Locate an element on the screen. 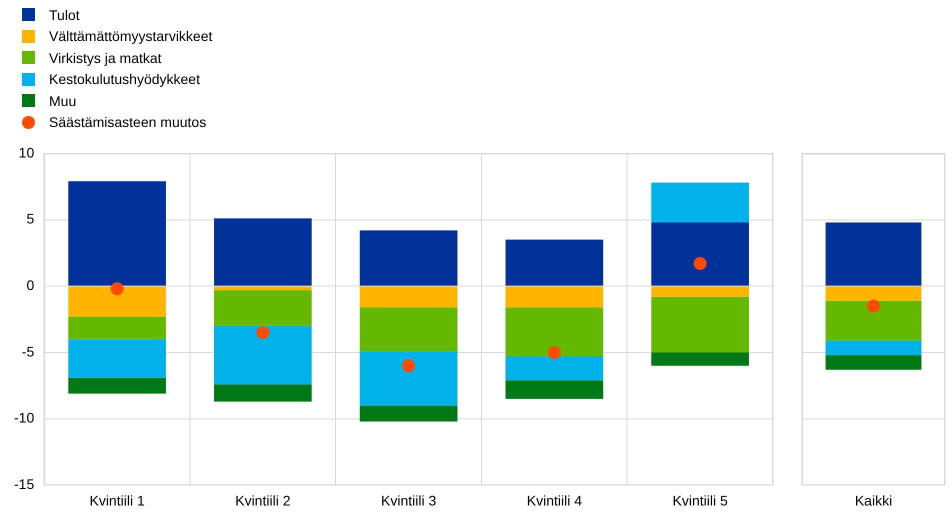  x-tick-label: Kvintiili 3 is located at coordinates (408, 500).